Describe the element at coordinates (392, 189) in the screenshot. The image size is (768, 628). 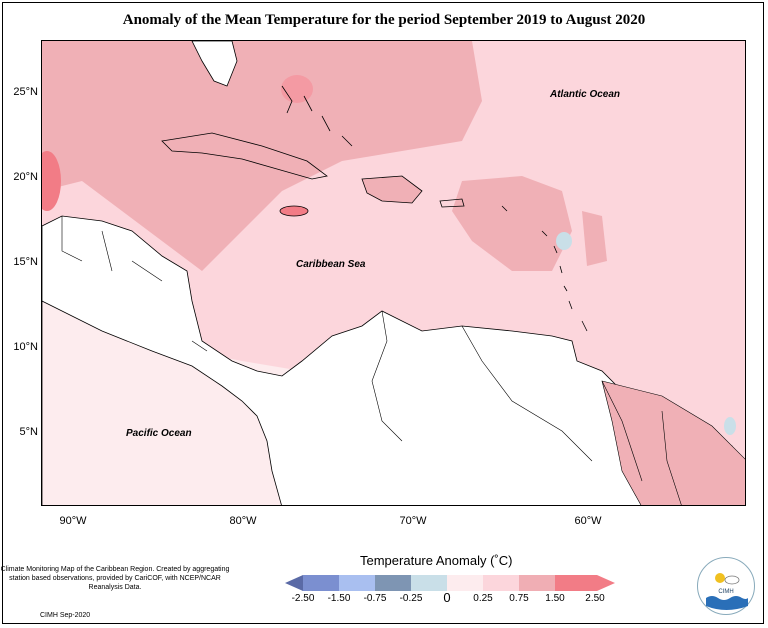
I see `hispaniola-outline` at that location.